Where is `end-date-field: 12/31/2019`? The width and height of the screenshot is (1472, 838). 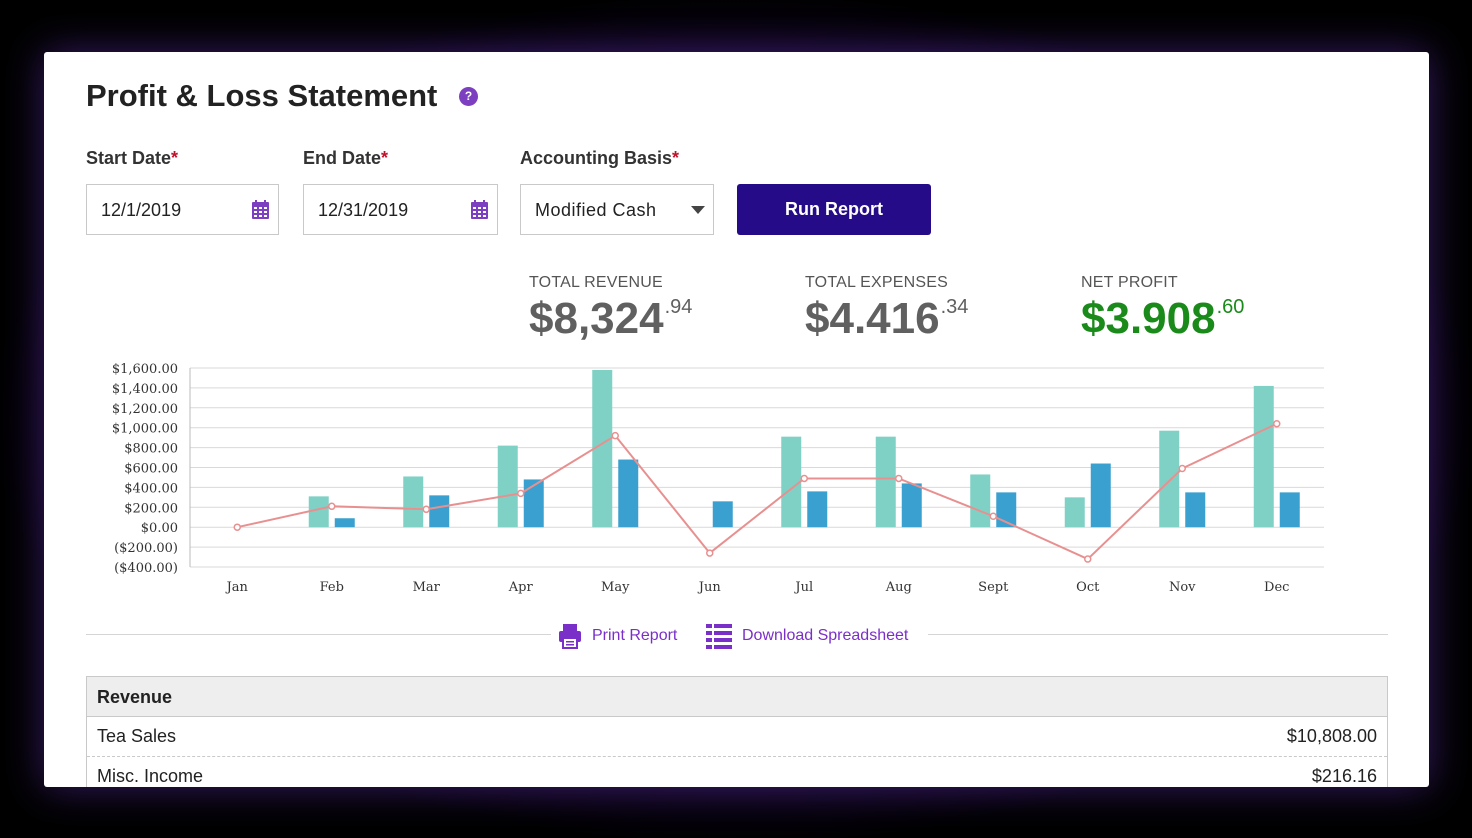
end-date-field: 12/31/2019 is located at coordinates (400, 209).